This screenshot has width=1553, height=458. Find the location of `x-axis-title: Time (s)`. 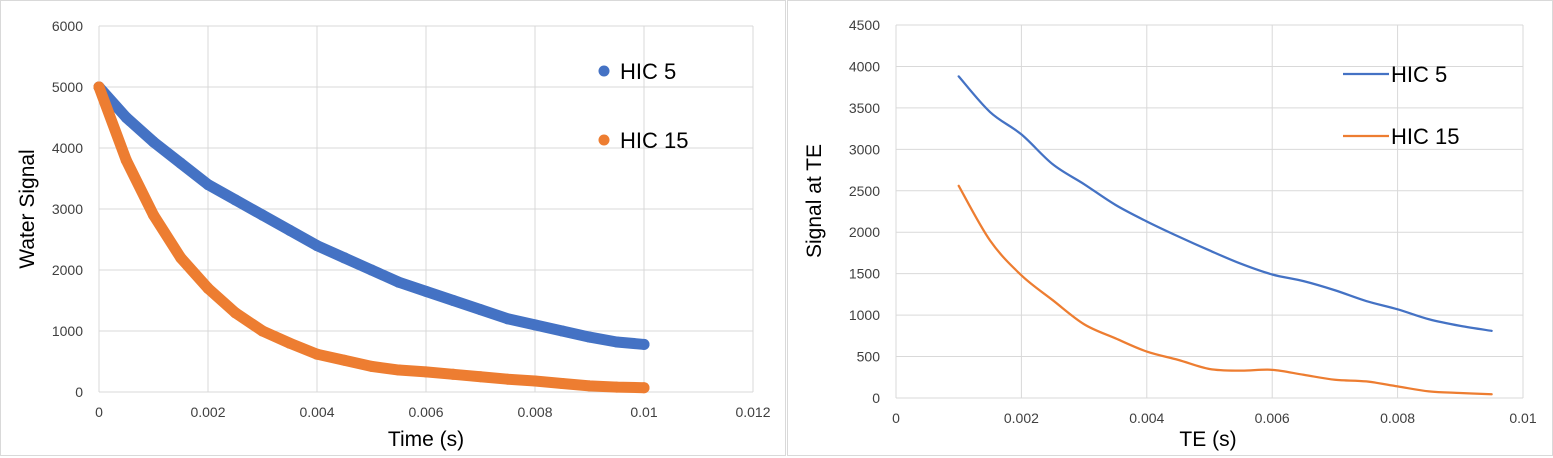

x-axis-title: Time (s) is located at coordinates (426, 439).